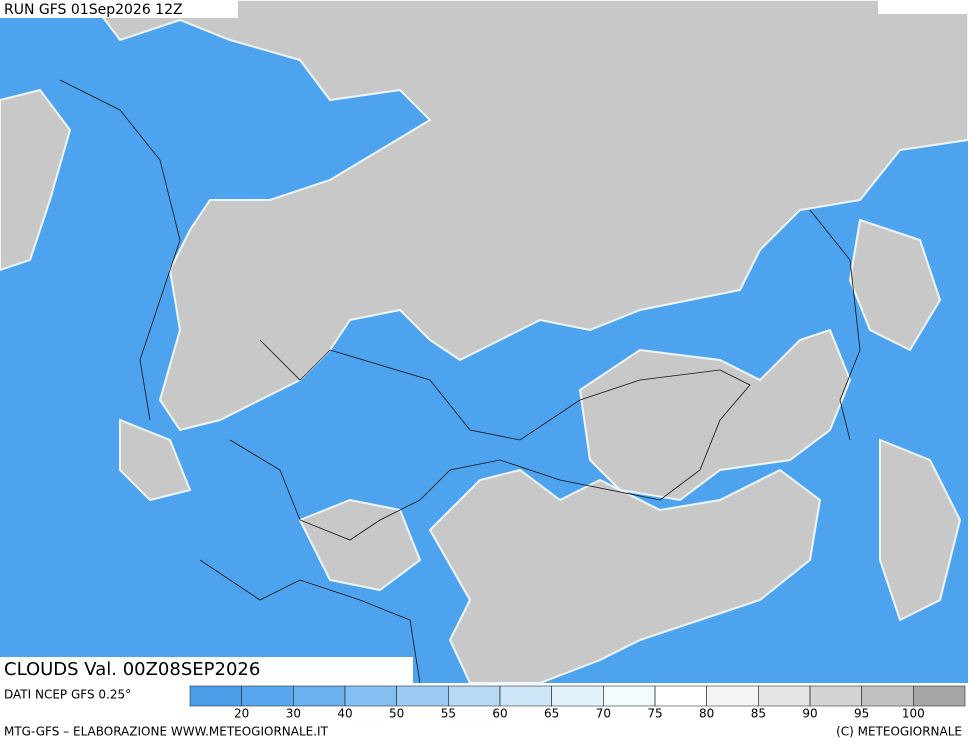 The image size is (968, 745). I want to click on legend-tick-label: 85, so click(758, 714).